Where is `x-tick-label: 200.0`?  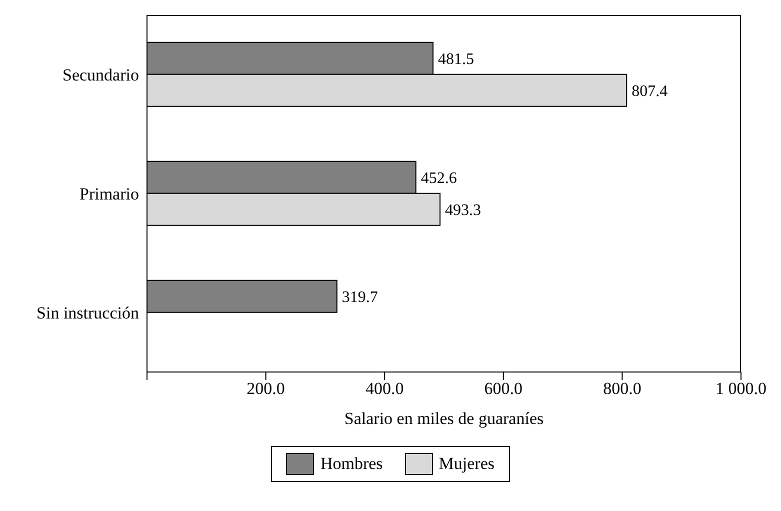 x-tick-label: 200.0 is located at coordinates (265, 388).